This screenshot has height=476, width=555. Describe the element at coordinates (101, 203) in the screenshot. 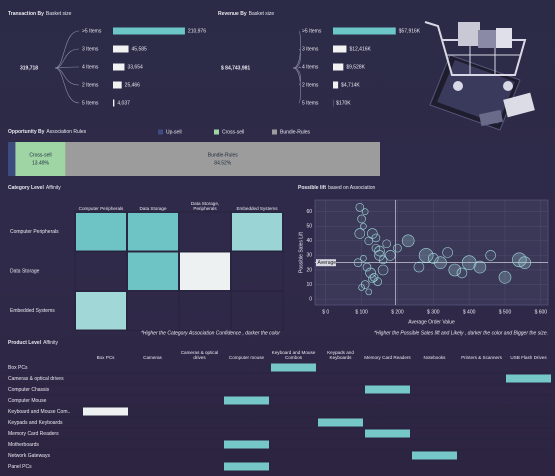

I see `column-header: Computer Peripherals` at that location.